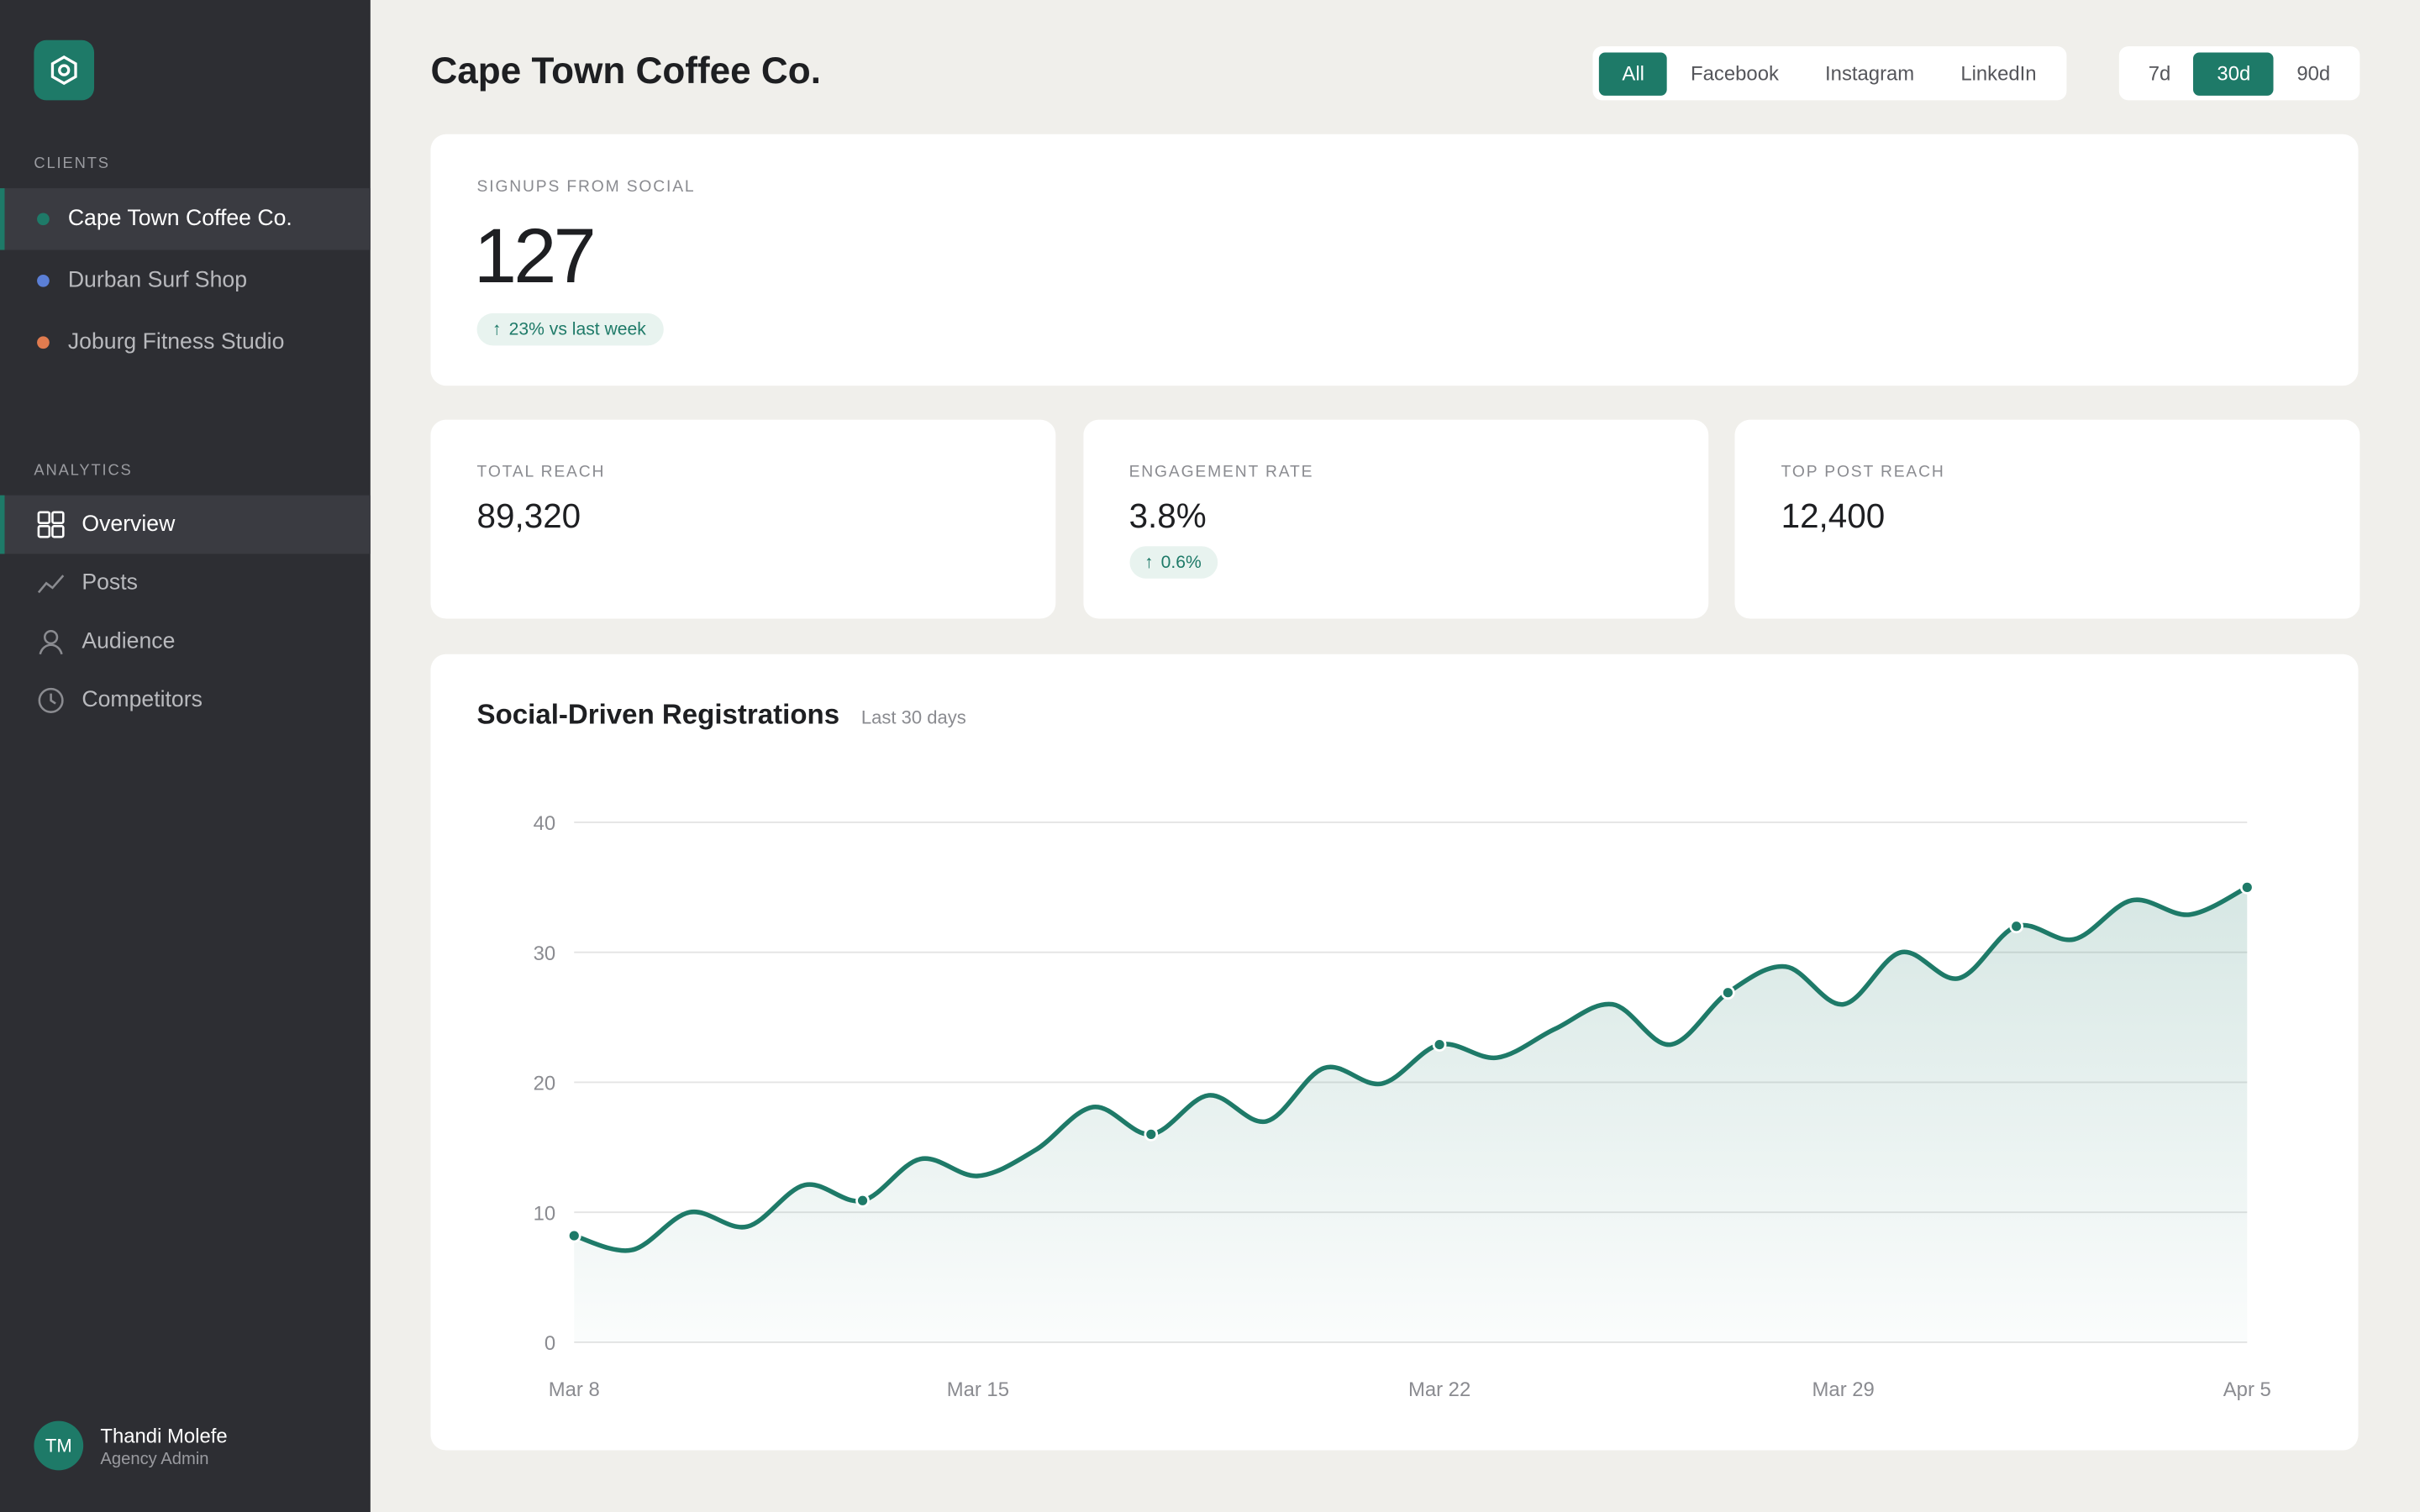 Image resolution: width=2420 pixels, height=1512 pixels. I want to click on y-tick-label: 20, so click(545, 1084).